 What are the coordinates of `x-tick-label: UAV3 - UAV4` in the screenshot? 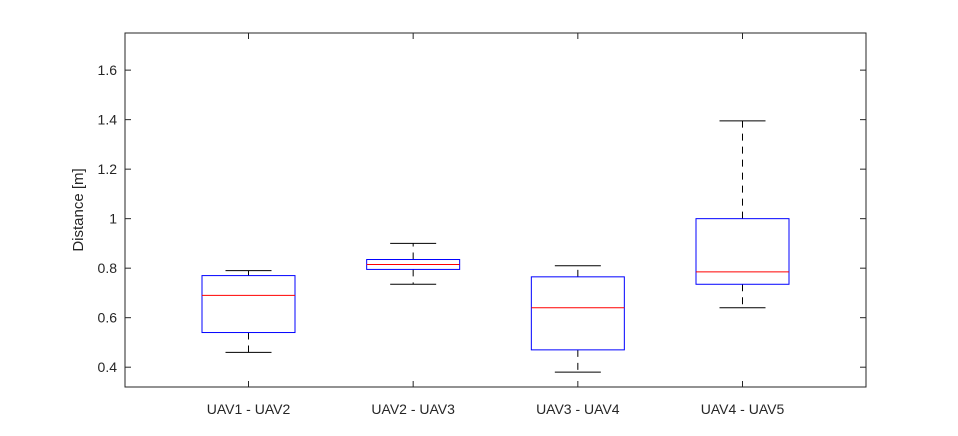 It's located at (578, 409).